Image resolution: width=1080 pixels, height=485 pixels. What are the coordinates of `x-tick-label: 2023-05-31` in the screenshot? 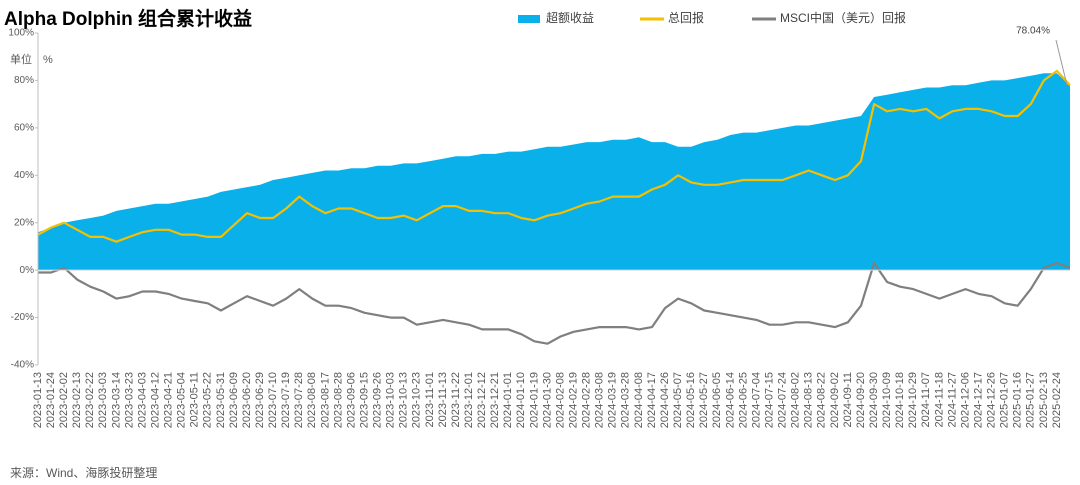 It's located at (221, 400).